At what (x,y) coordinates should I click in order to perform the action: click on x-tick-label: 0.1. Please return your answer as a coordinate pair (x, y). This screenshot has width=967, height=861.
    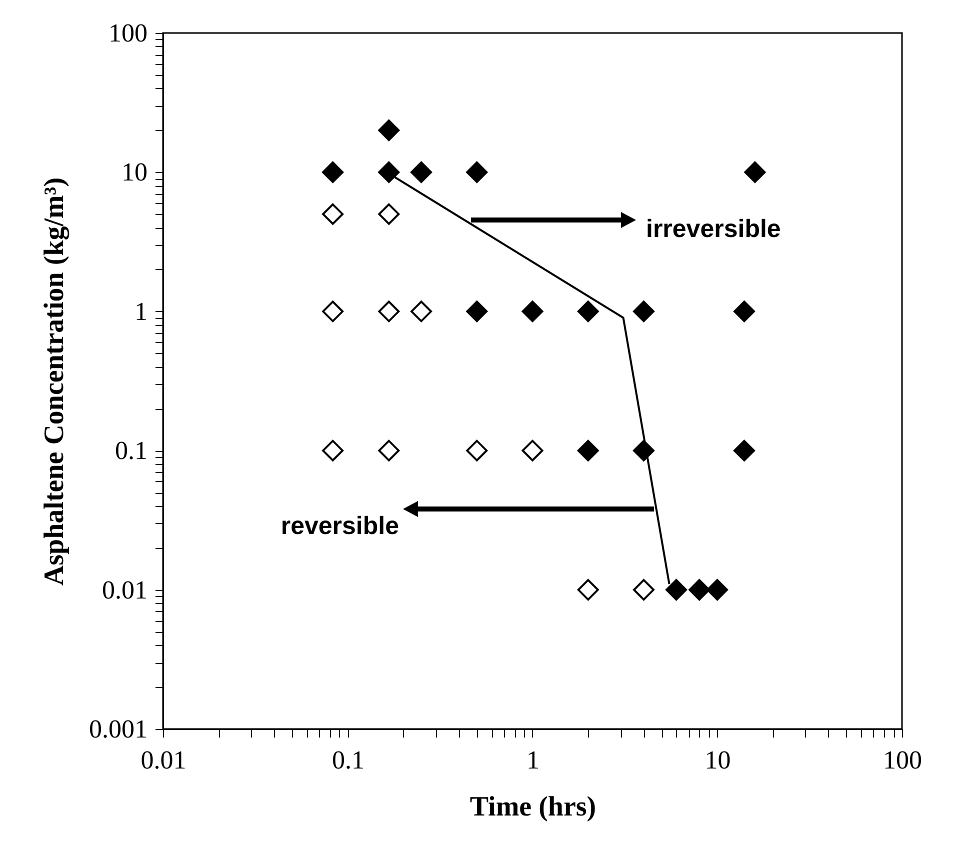
    Looking at the image, I should click on (348, 760).